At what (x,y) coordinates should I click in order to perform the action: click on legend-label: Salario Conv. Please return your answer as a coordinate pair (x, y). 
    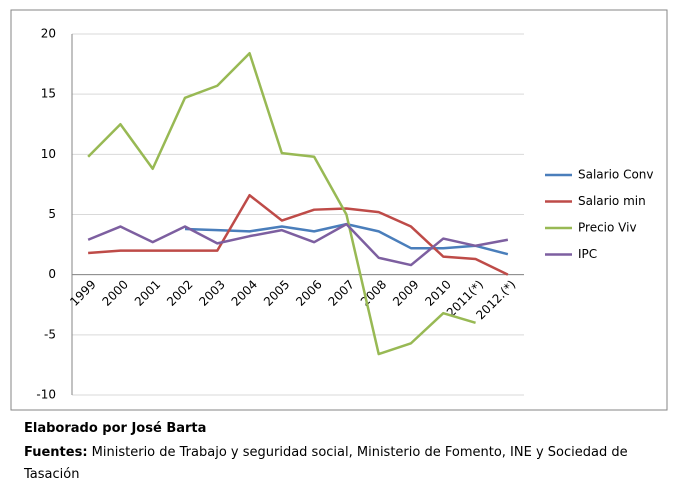
    Looking at the image, I should click on (616, 175).